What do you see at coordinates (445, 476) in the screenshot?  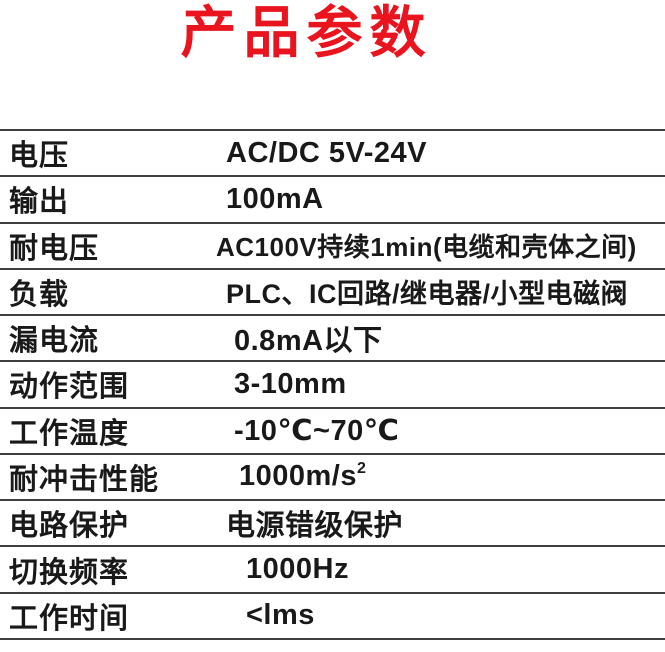 I see `spec-value: 1000m/s2` at bounding box center [445, 476].